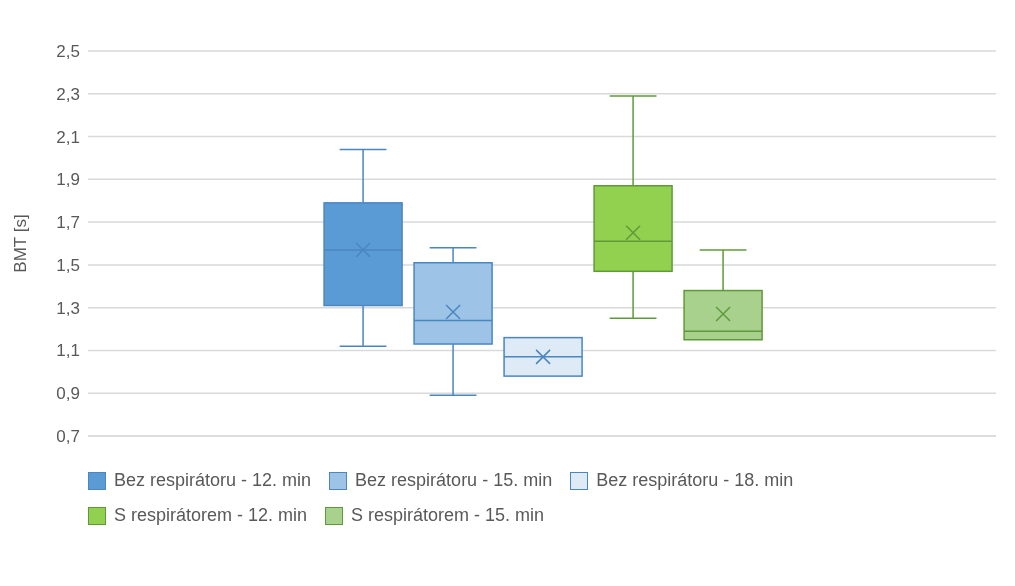 This screenshot has width=1015, height=586. What do you see at coordinates (68, 180) in the screenshot?
I see `y-tick-label: 1,9` at bounding box center [68, 180].